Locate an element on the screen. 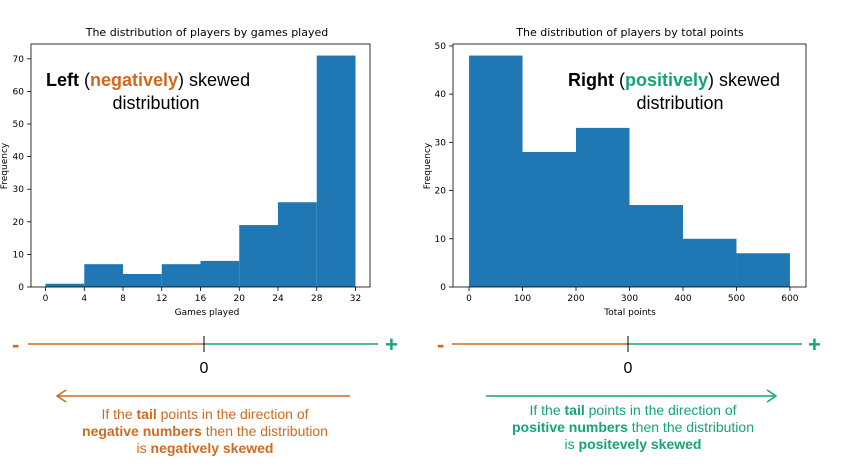 The height and width of the screenshot is (475, 843). x-tick-label: 32 is located at coordinates (355, 299).